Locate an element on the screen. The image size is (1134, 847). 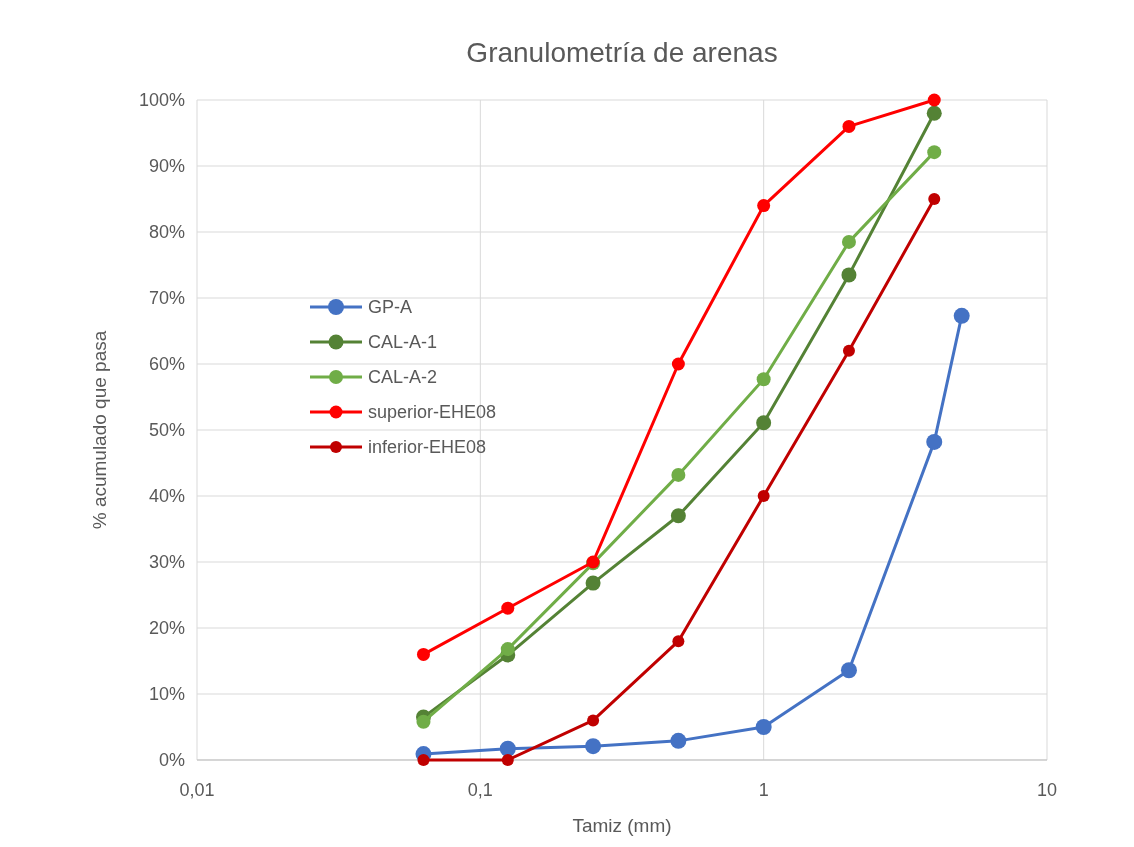
y-tick-label: 70% is located at coordinates (166, 298).